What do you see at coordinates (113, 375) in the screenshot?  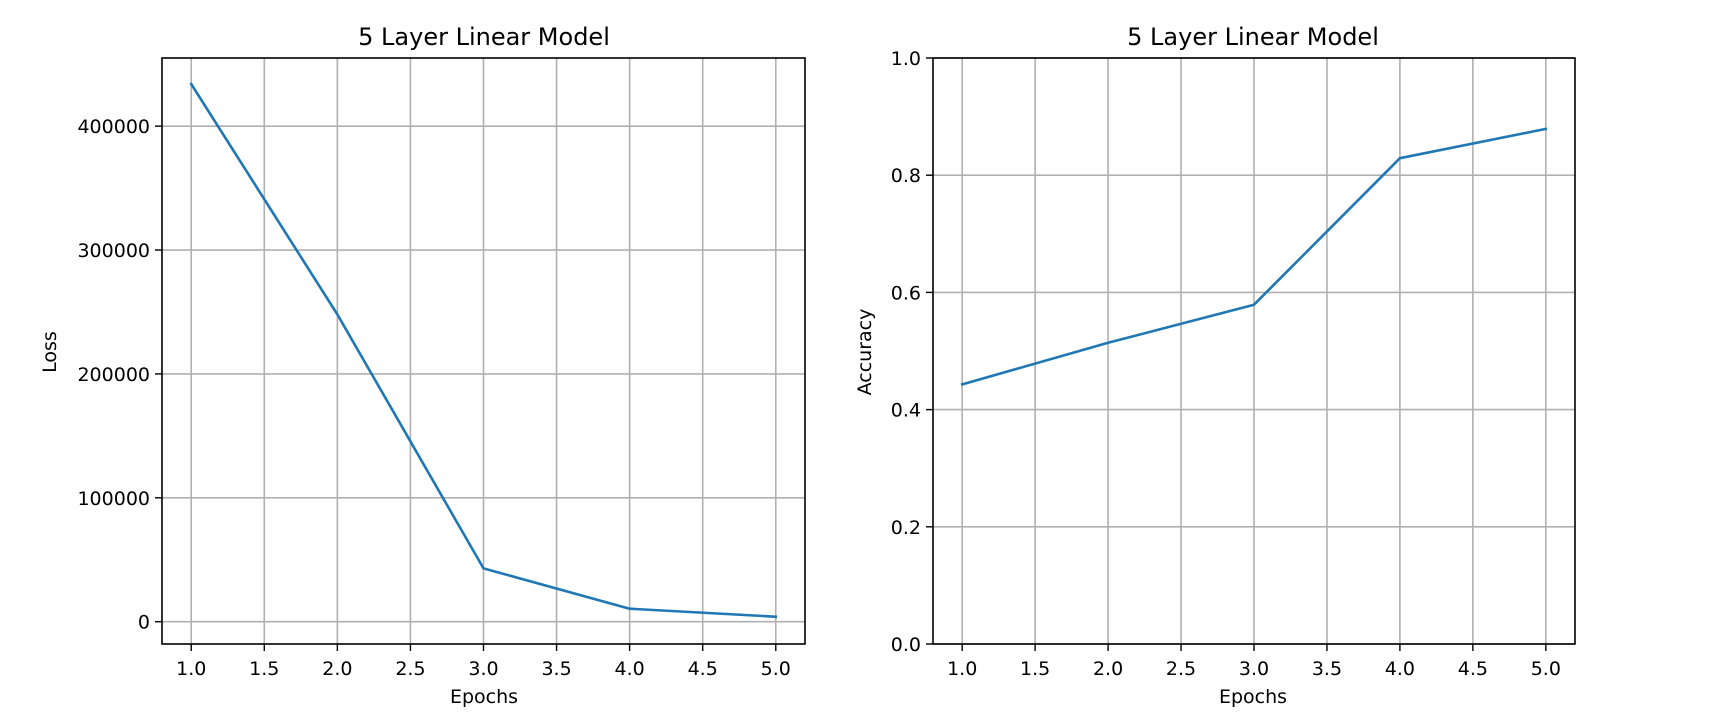 I see `y-tick-label: 200000` at bounding box center [113, 375].